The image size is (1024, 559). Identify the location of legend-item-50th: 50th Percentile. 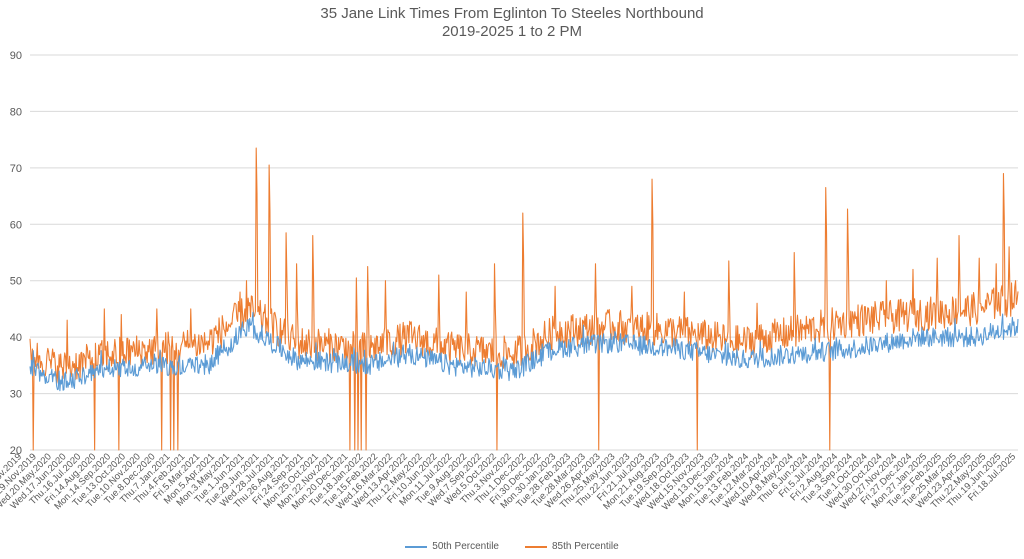
(452, 546).